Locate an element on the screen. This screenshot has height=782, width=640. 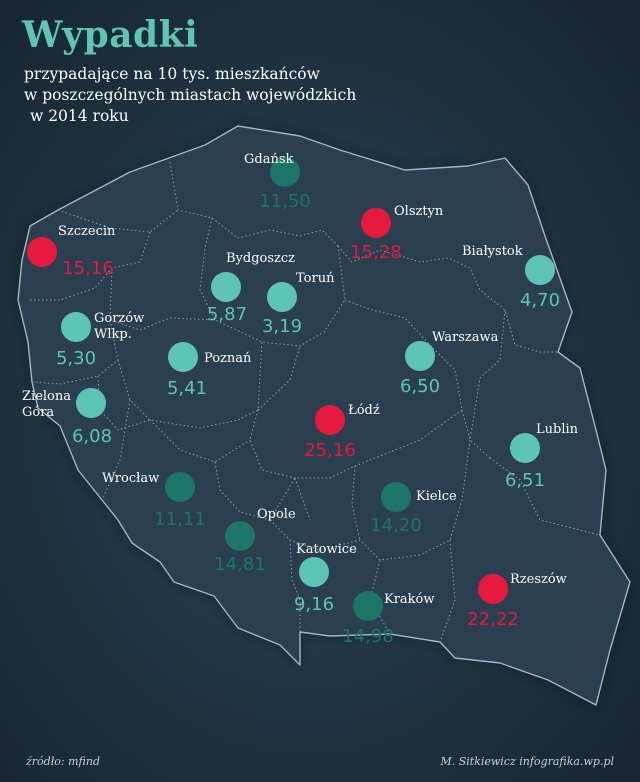
city-value-label: 6,51 is located at coordinates (525, 480).